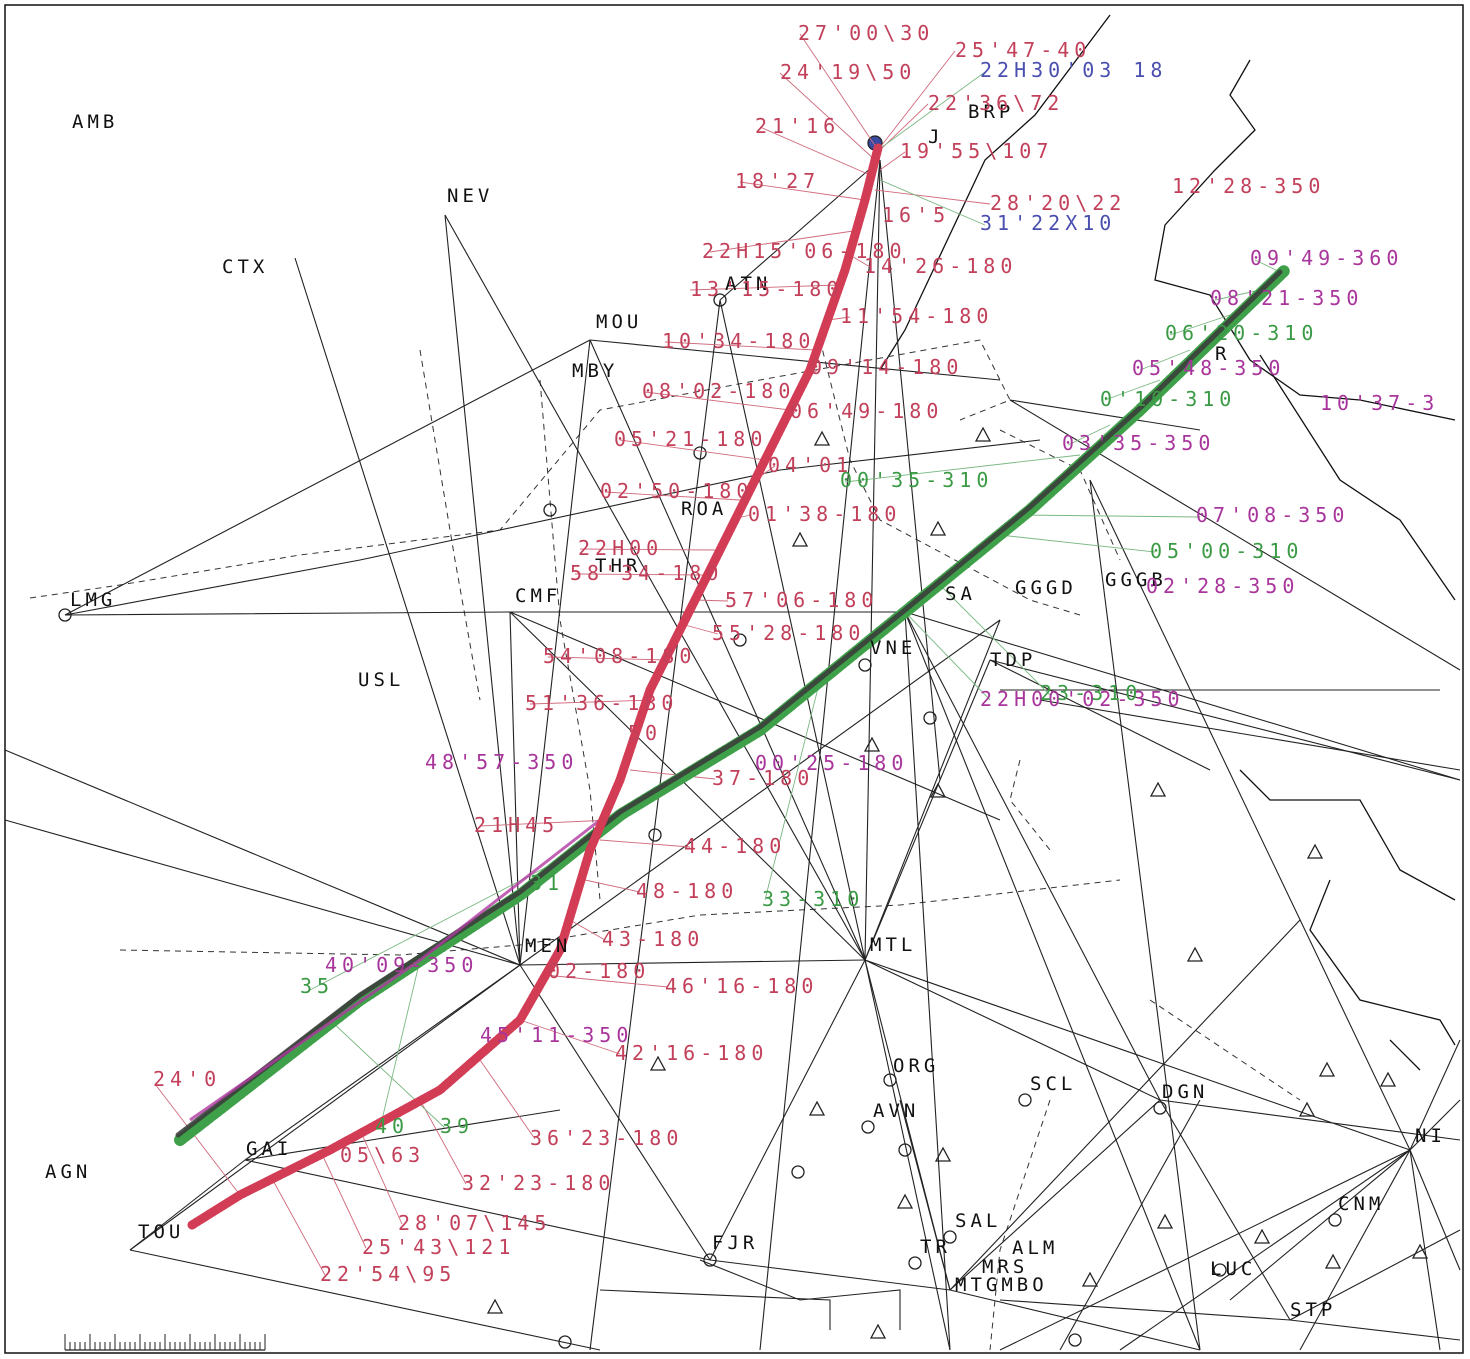  What do you see at coordinates (1035, 1248) in the screenshot?
I see `station-alm: ALM` at bounding box center [1035, 1248].